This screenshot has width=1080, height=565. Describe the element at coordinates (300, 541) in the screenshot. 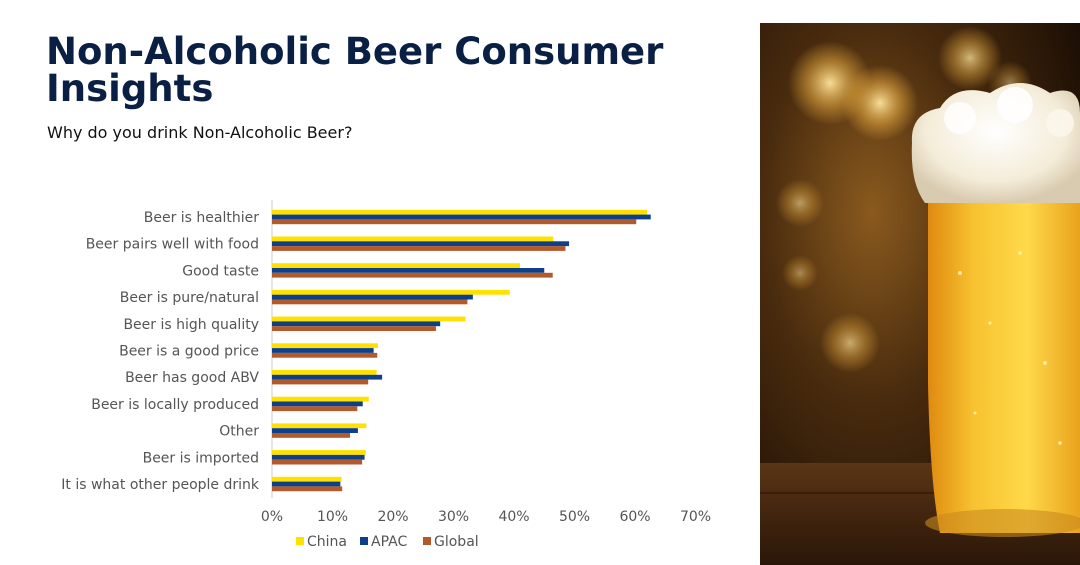

I see `legend-swatch-china` at that location.